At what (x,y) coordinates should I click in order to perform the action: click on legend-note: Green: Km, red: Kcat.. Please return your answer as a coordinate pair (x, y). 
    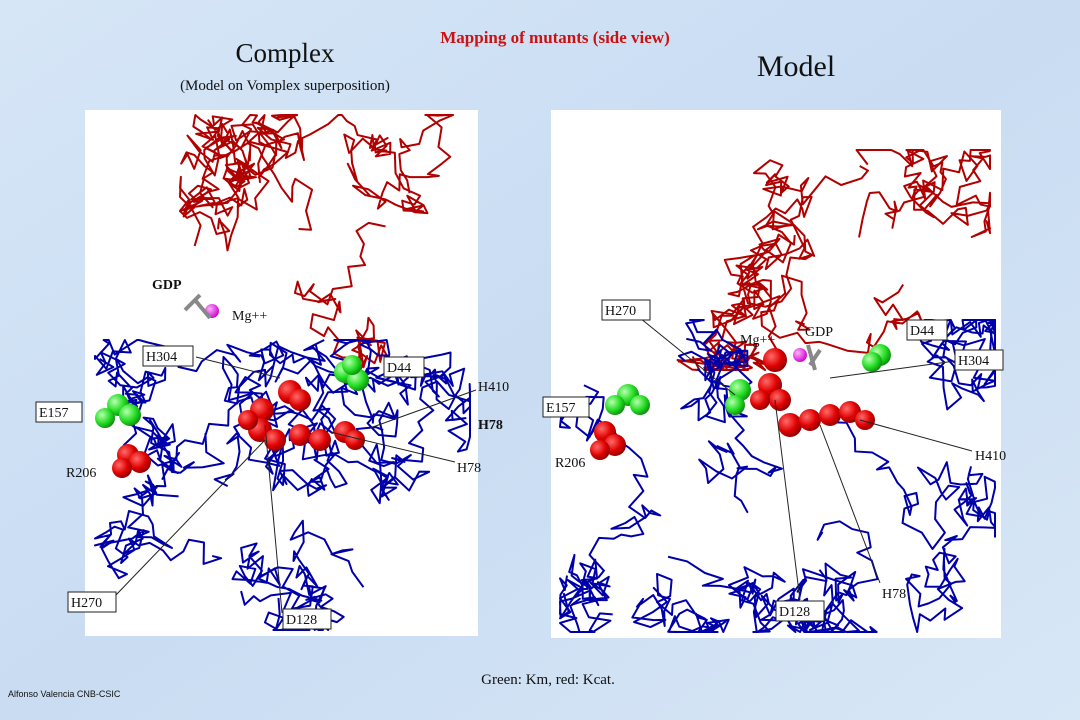
    Looking at the image, I should click on (548, 680).